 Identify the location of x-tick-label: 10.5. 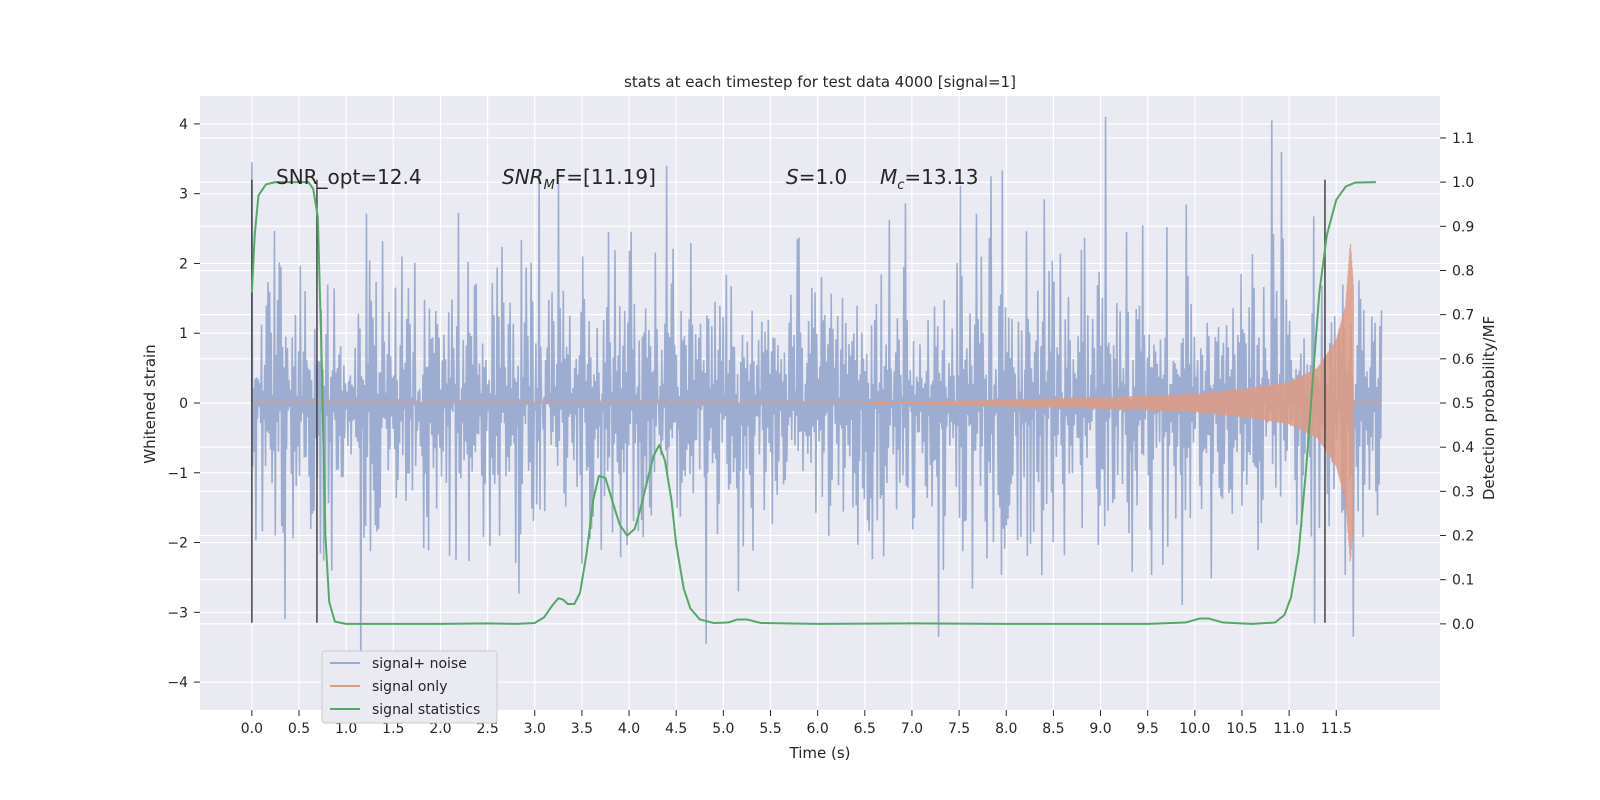
(1241, 729).